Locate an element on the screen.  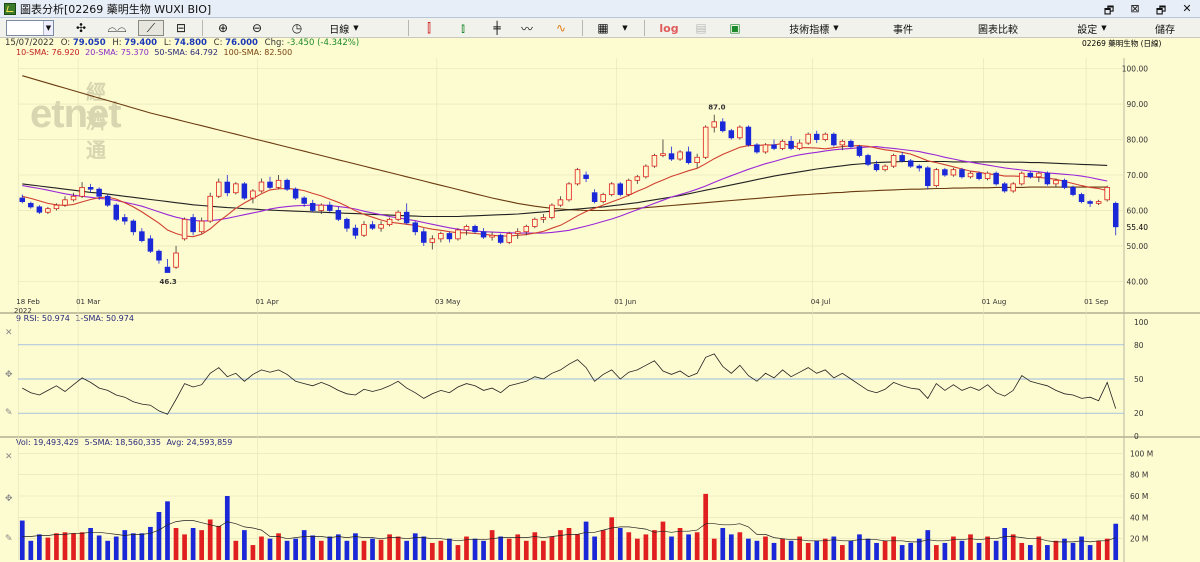
rsi-tick-label: 50 is located at coordinates (1139, 379).